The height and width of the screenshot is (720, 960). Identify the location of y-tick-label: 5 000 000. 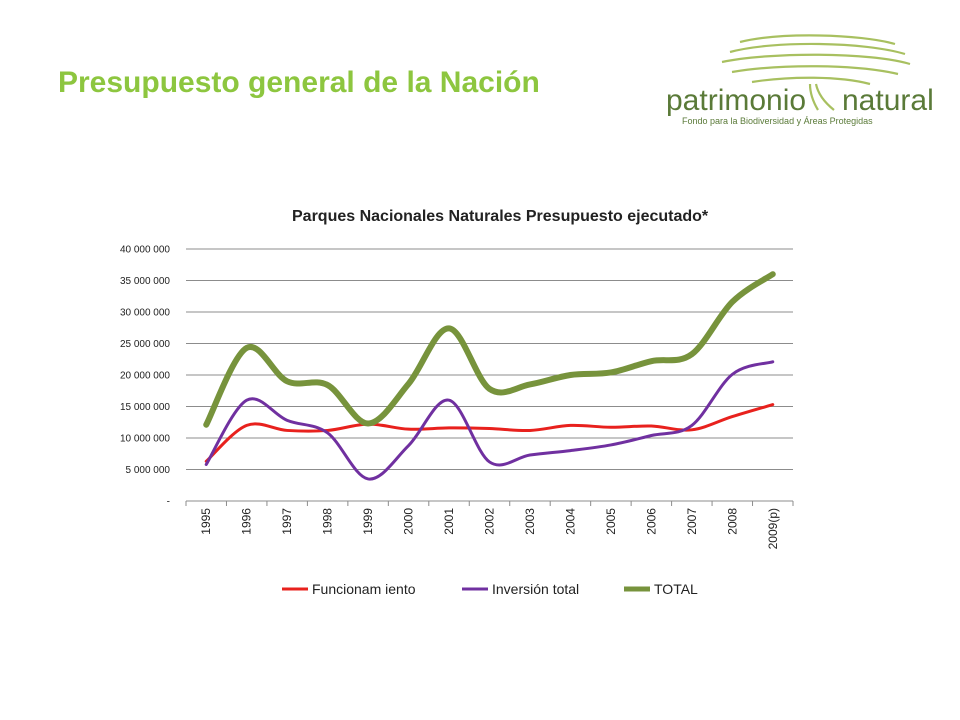
(148, 470).